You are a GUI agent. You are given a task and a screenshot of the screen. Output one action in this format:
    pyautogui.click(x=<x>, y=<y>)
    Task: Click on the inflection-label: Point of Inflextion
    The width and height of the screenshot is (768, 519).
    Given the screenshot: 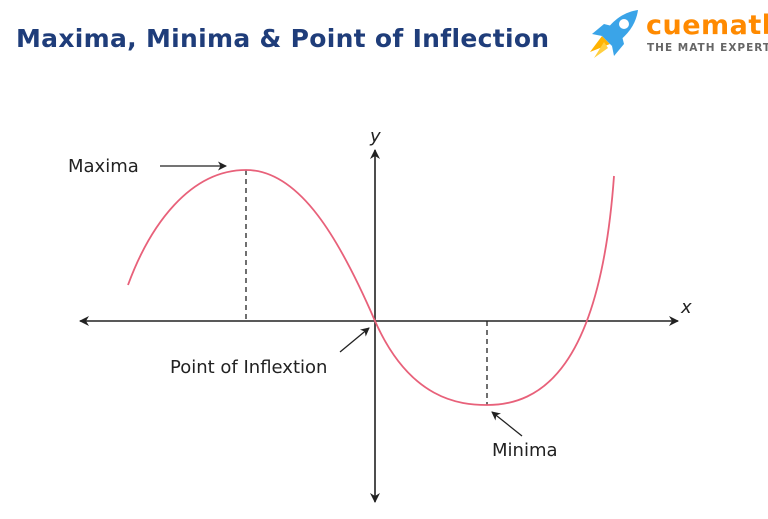 What is the action you would take?
    pyautogui.click(x=248, y=367)
    